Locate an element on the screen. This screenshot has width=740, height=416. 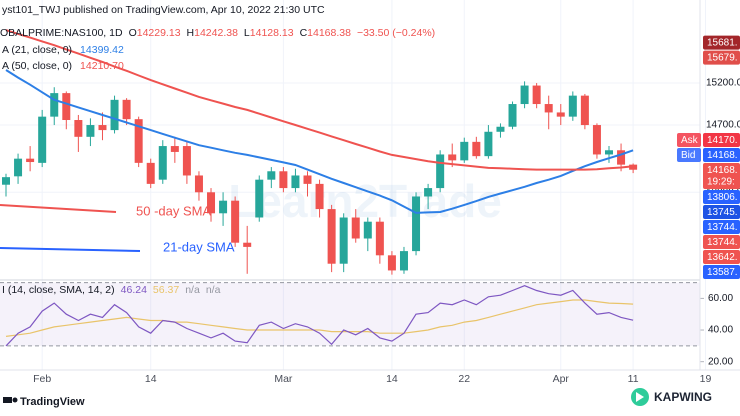
price-tag-name: Ask is located at coordinates (690, 140).